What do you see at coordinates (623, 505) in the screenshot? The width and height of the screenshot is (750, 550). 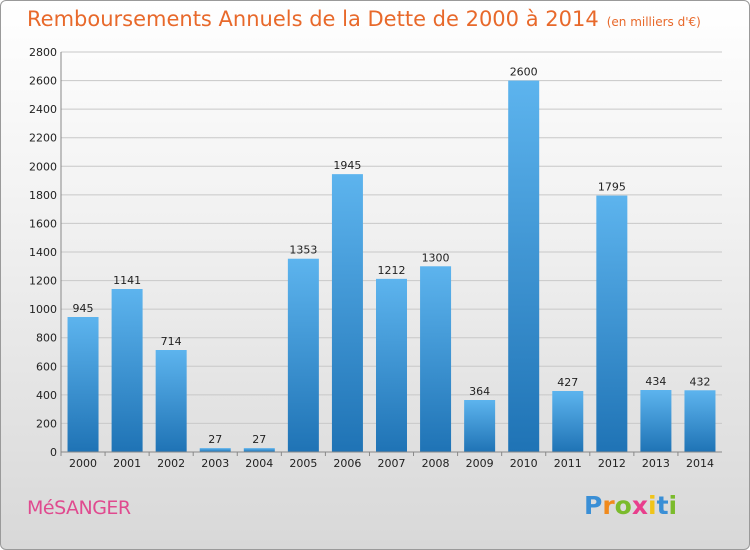 I see `logo-letter: o` at bounding box center [623, 505].